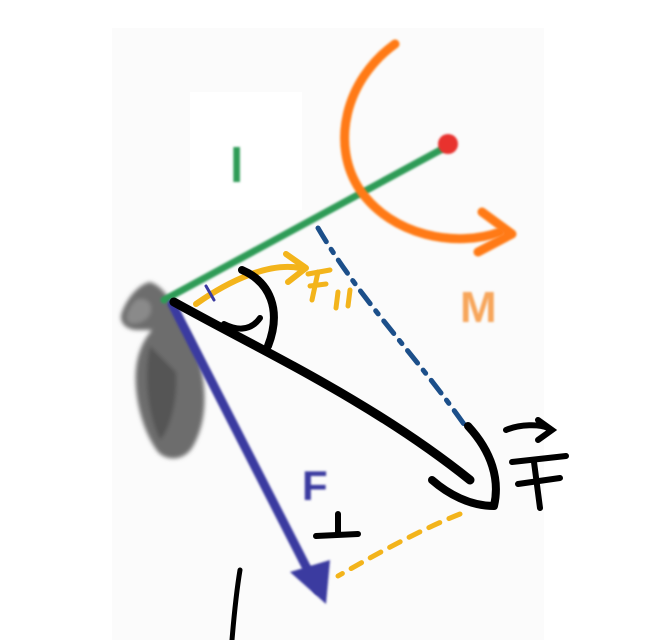 The height and width of the screenshot is (640, 649). What do you see at coordinates (337, 525) in the screenshot?
I see `perpendicular-symbol-marks` at bounding box center [337, 525].